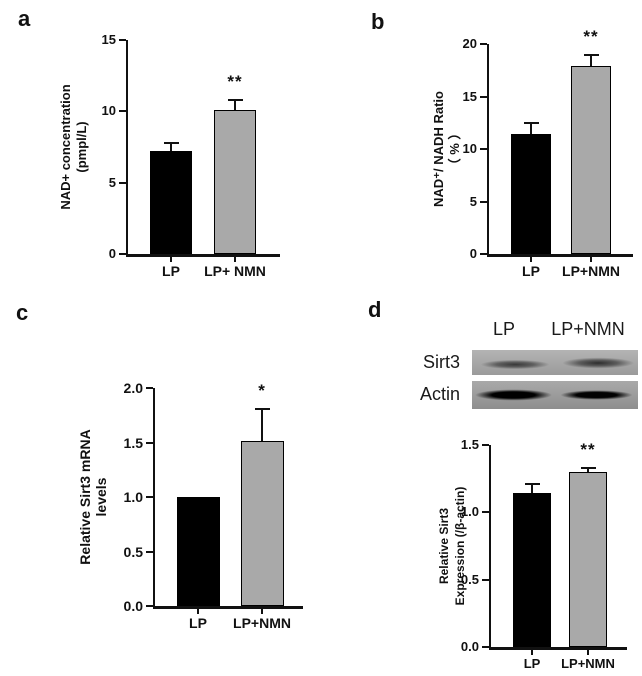 Image resolution: width=642 pixels, height=676 pixels. What do you see at coordinates (375, 309) in the screenshot?
I see `panel-label-d: d` at bounding box center [375, 309].